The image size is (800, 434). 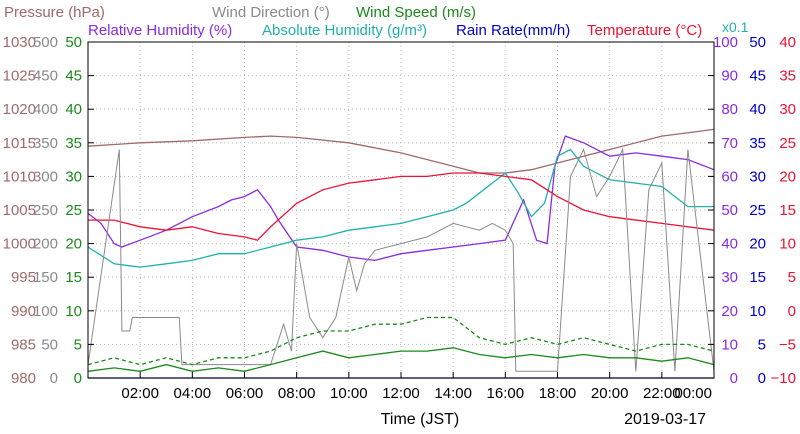 I want to click on legend-item-6: Temperature (°C), so click(x=644, y=30).